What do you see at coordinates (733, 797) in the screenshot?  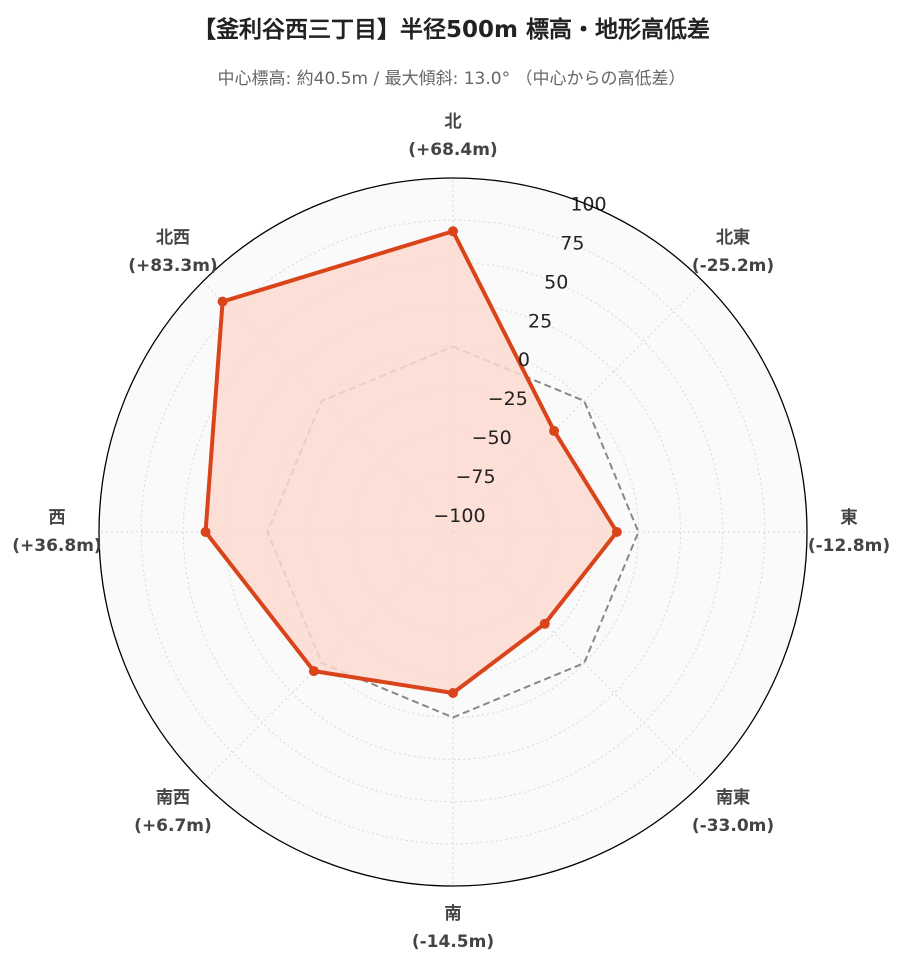 I see `direction-label: 南東` at bounding box center [733, 797].